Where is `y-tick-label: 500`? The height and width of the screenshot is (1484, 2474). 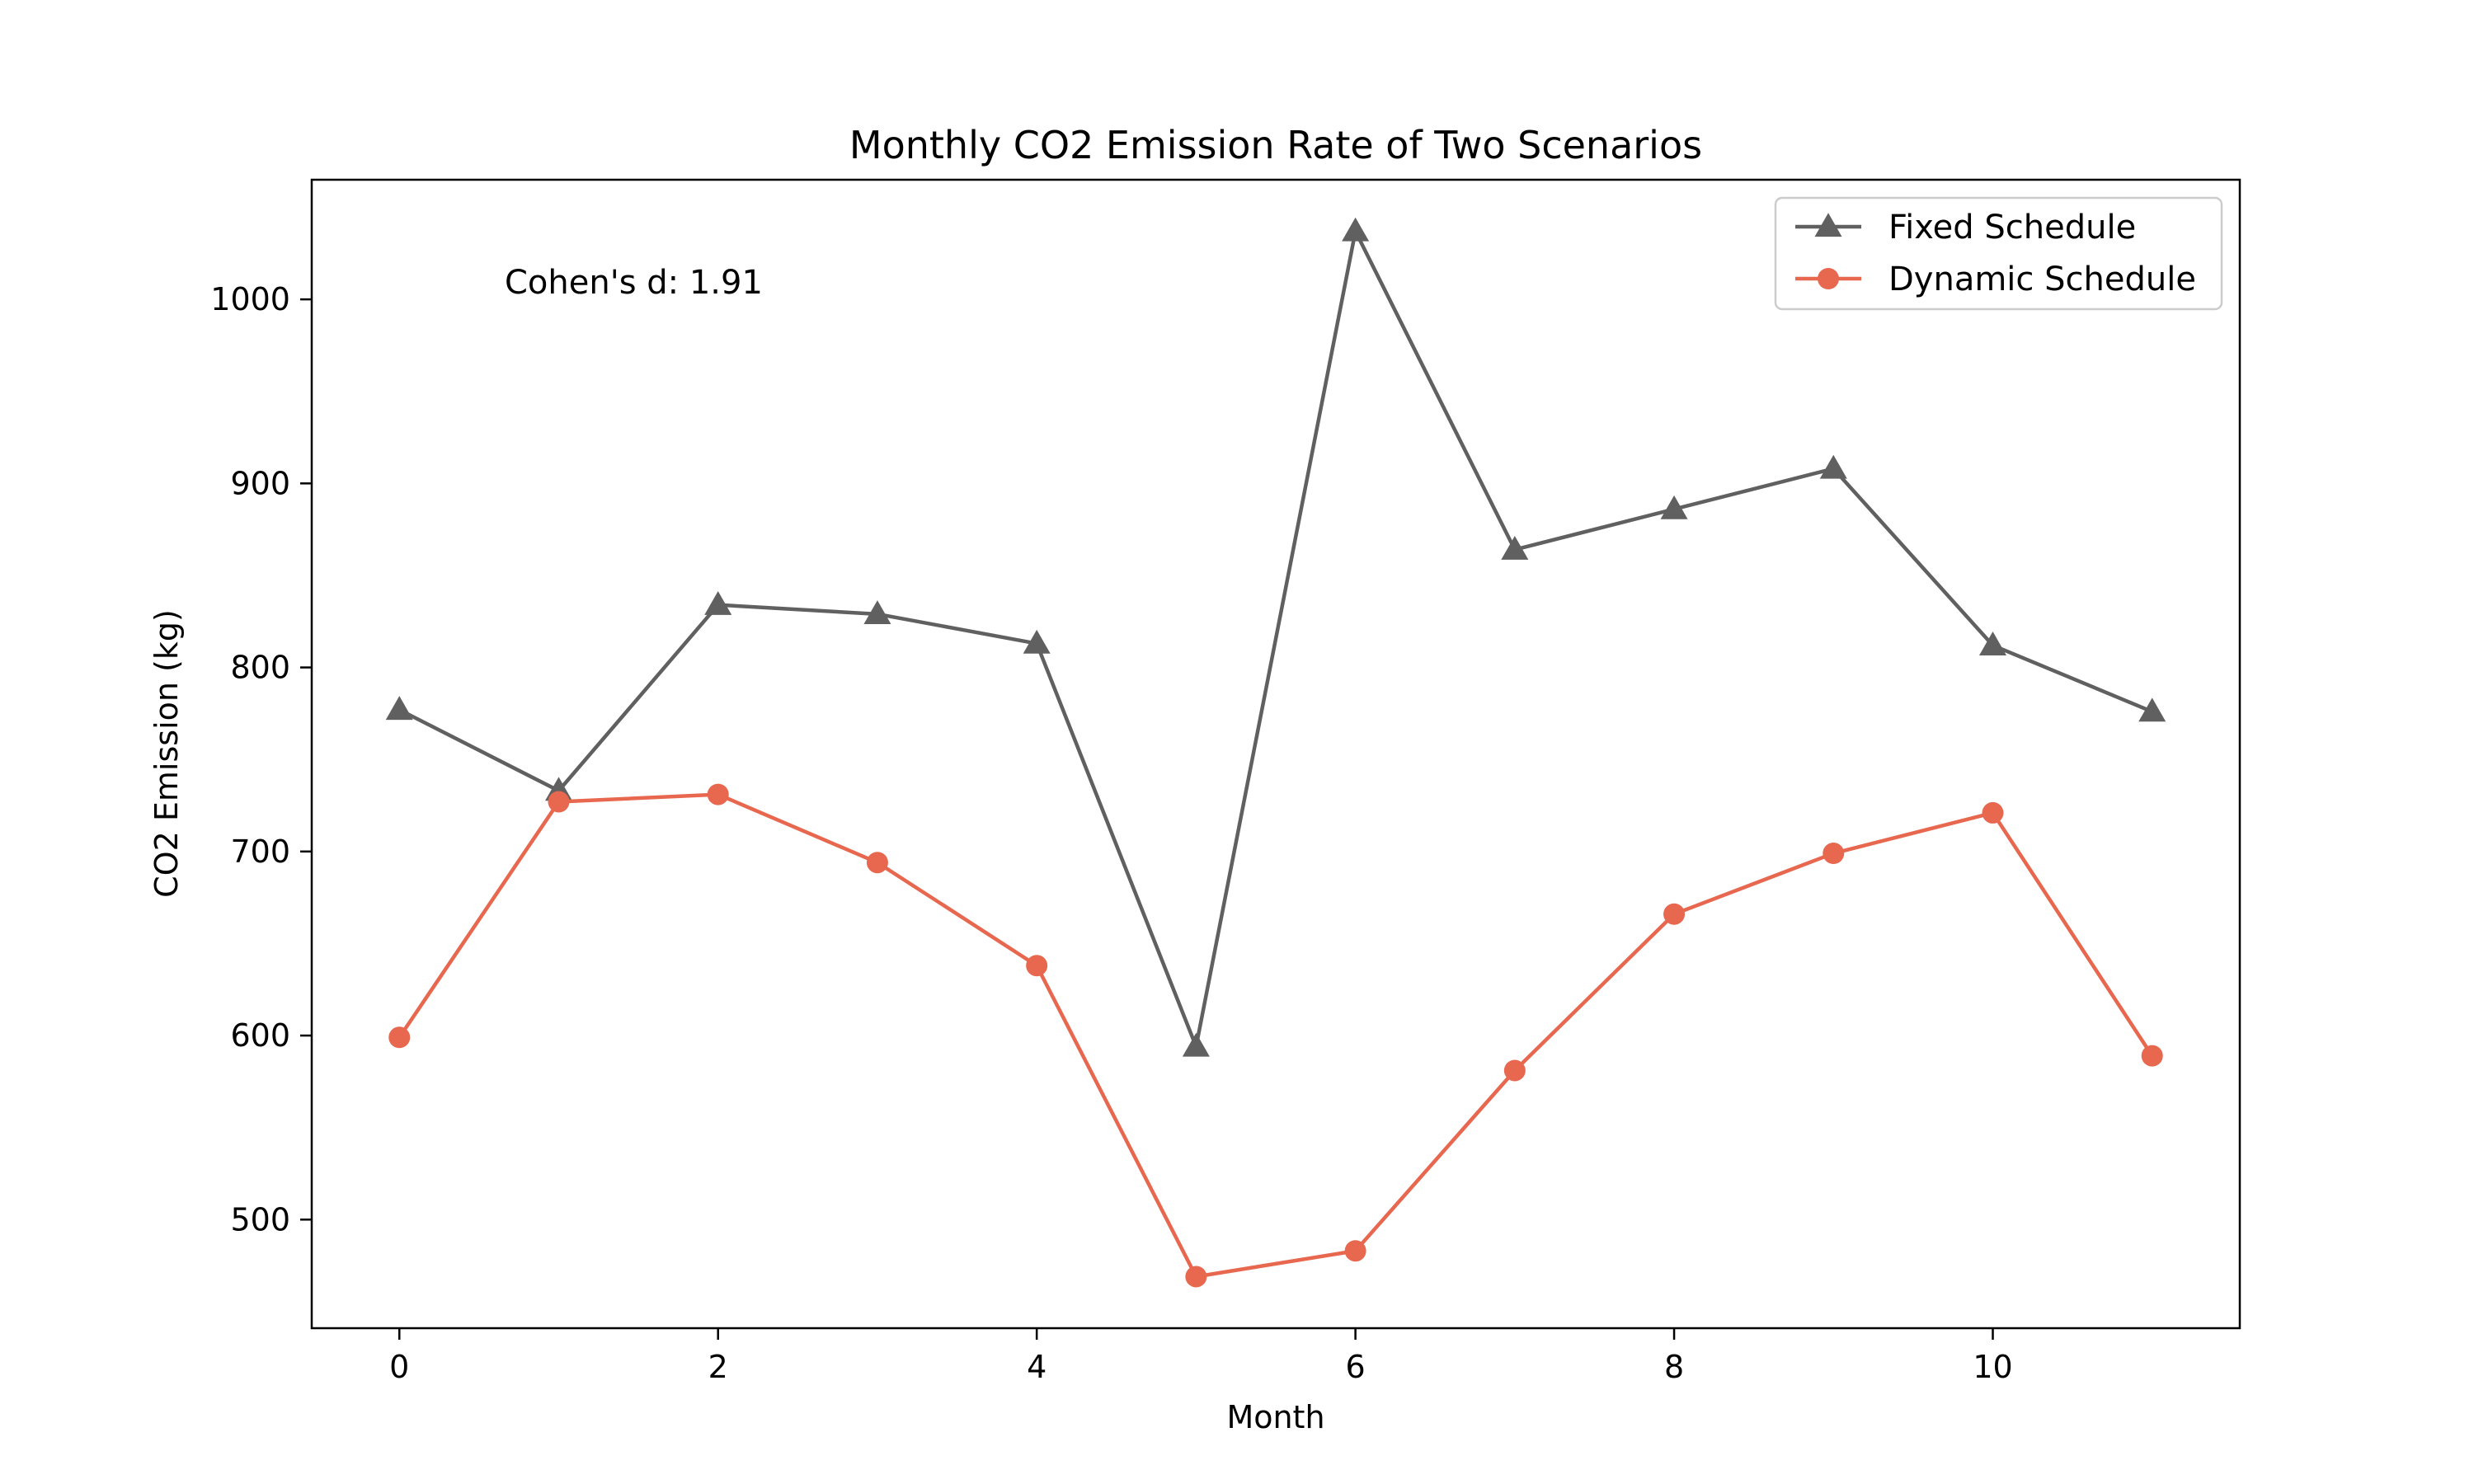
y-tick-label: 500 is located at coordinates (260, 1219).